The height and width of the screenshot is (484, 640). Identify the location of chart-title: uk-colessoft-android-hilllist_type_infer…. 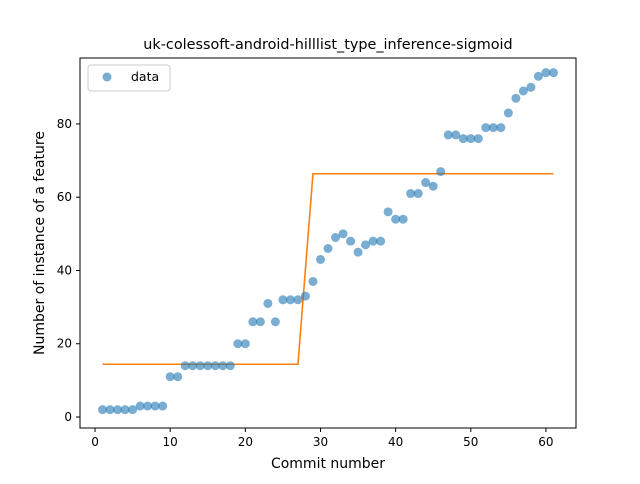
(327, 45).